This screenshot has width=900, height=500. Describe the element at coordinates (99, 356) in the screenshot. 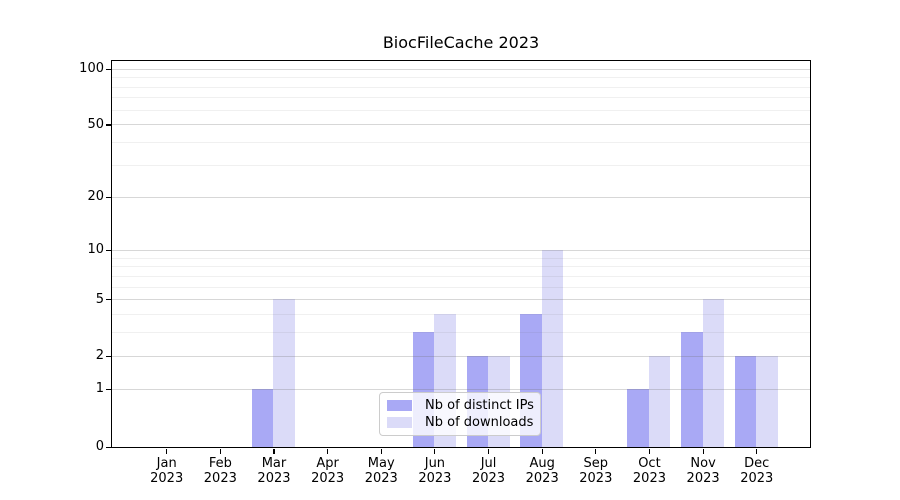

I see `y-tick-label: 2` at that location.